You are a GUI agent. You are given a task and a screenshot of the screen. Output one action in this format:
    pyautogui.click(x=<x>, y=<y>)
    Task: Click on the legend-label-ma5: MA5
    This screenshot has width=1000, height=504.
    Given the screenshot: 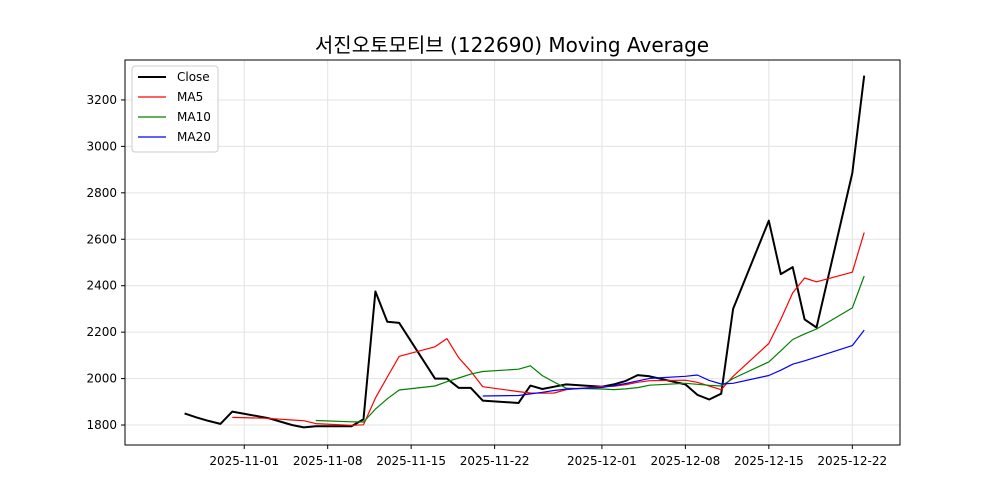 What is the action you would take?
    pyautogui.click(x=190, y=97)
    